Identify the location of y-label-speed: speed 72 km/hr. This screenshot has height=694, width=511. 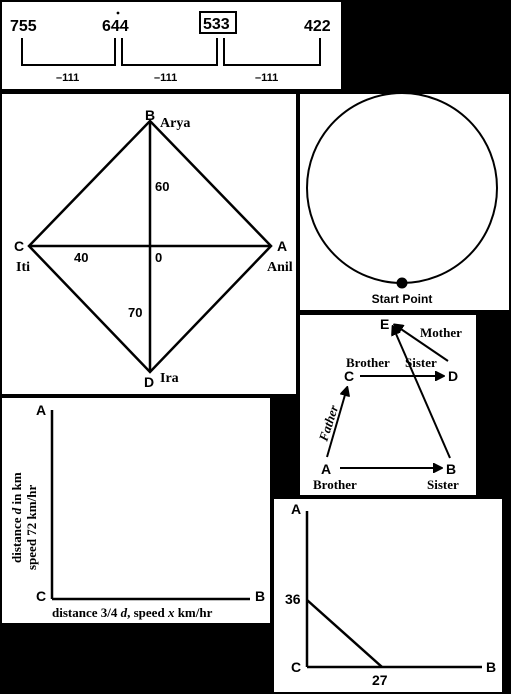
(31, 527).